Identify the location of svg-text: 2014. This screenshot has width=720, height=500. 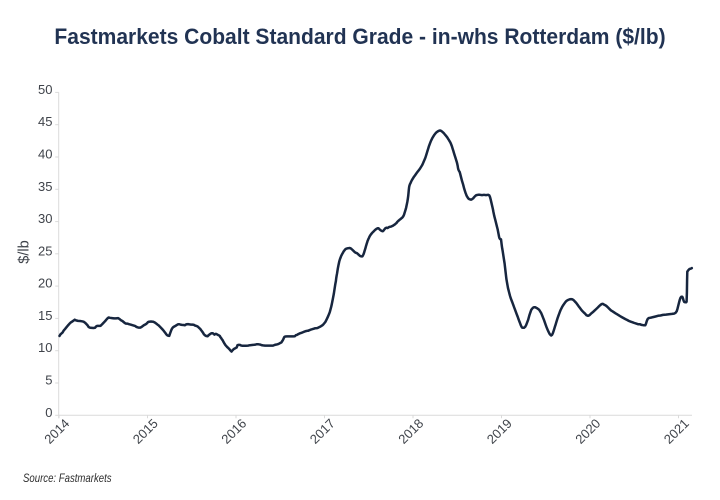
(56, 431).